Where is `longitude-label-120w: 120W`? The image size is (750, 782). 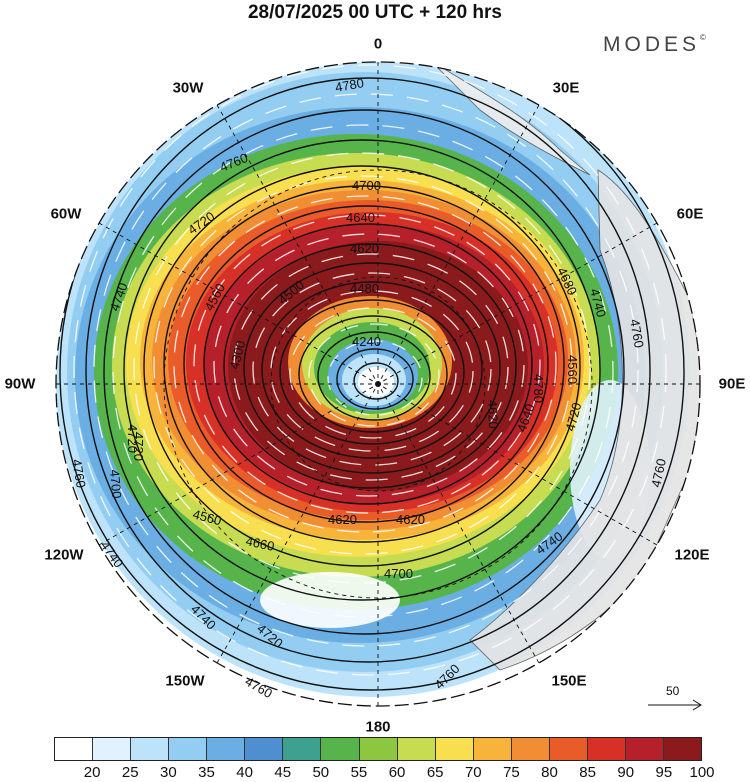
longitude-label-120w: 120W is located at coordinates (64, 555).